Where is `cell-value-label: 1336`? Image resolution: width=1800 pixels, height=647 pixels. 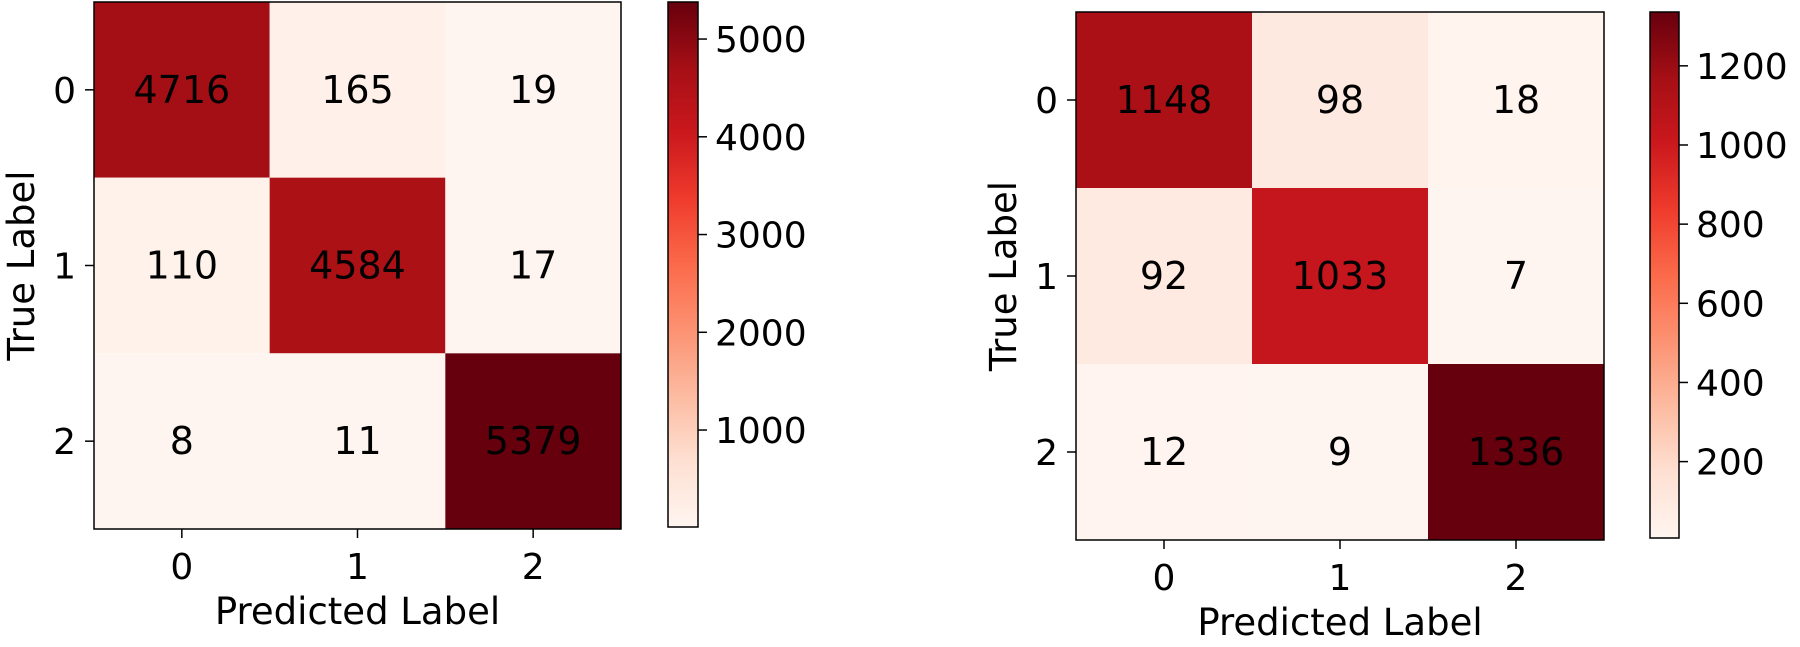
cell-value-label: 1336 is located at coordinates (1516, 452).